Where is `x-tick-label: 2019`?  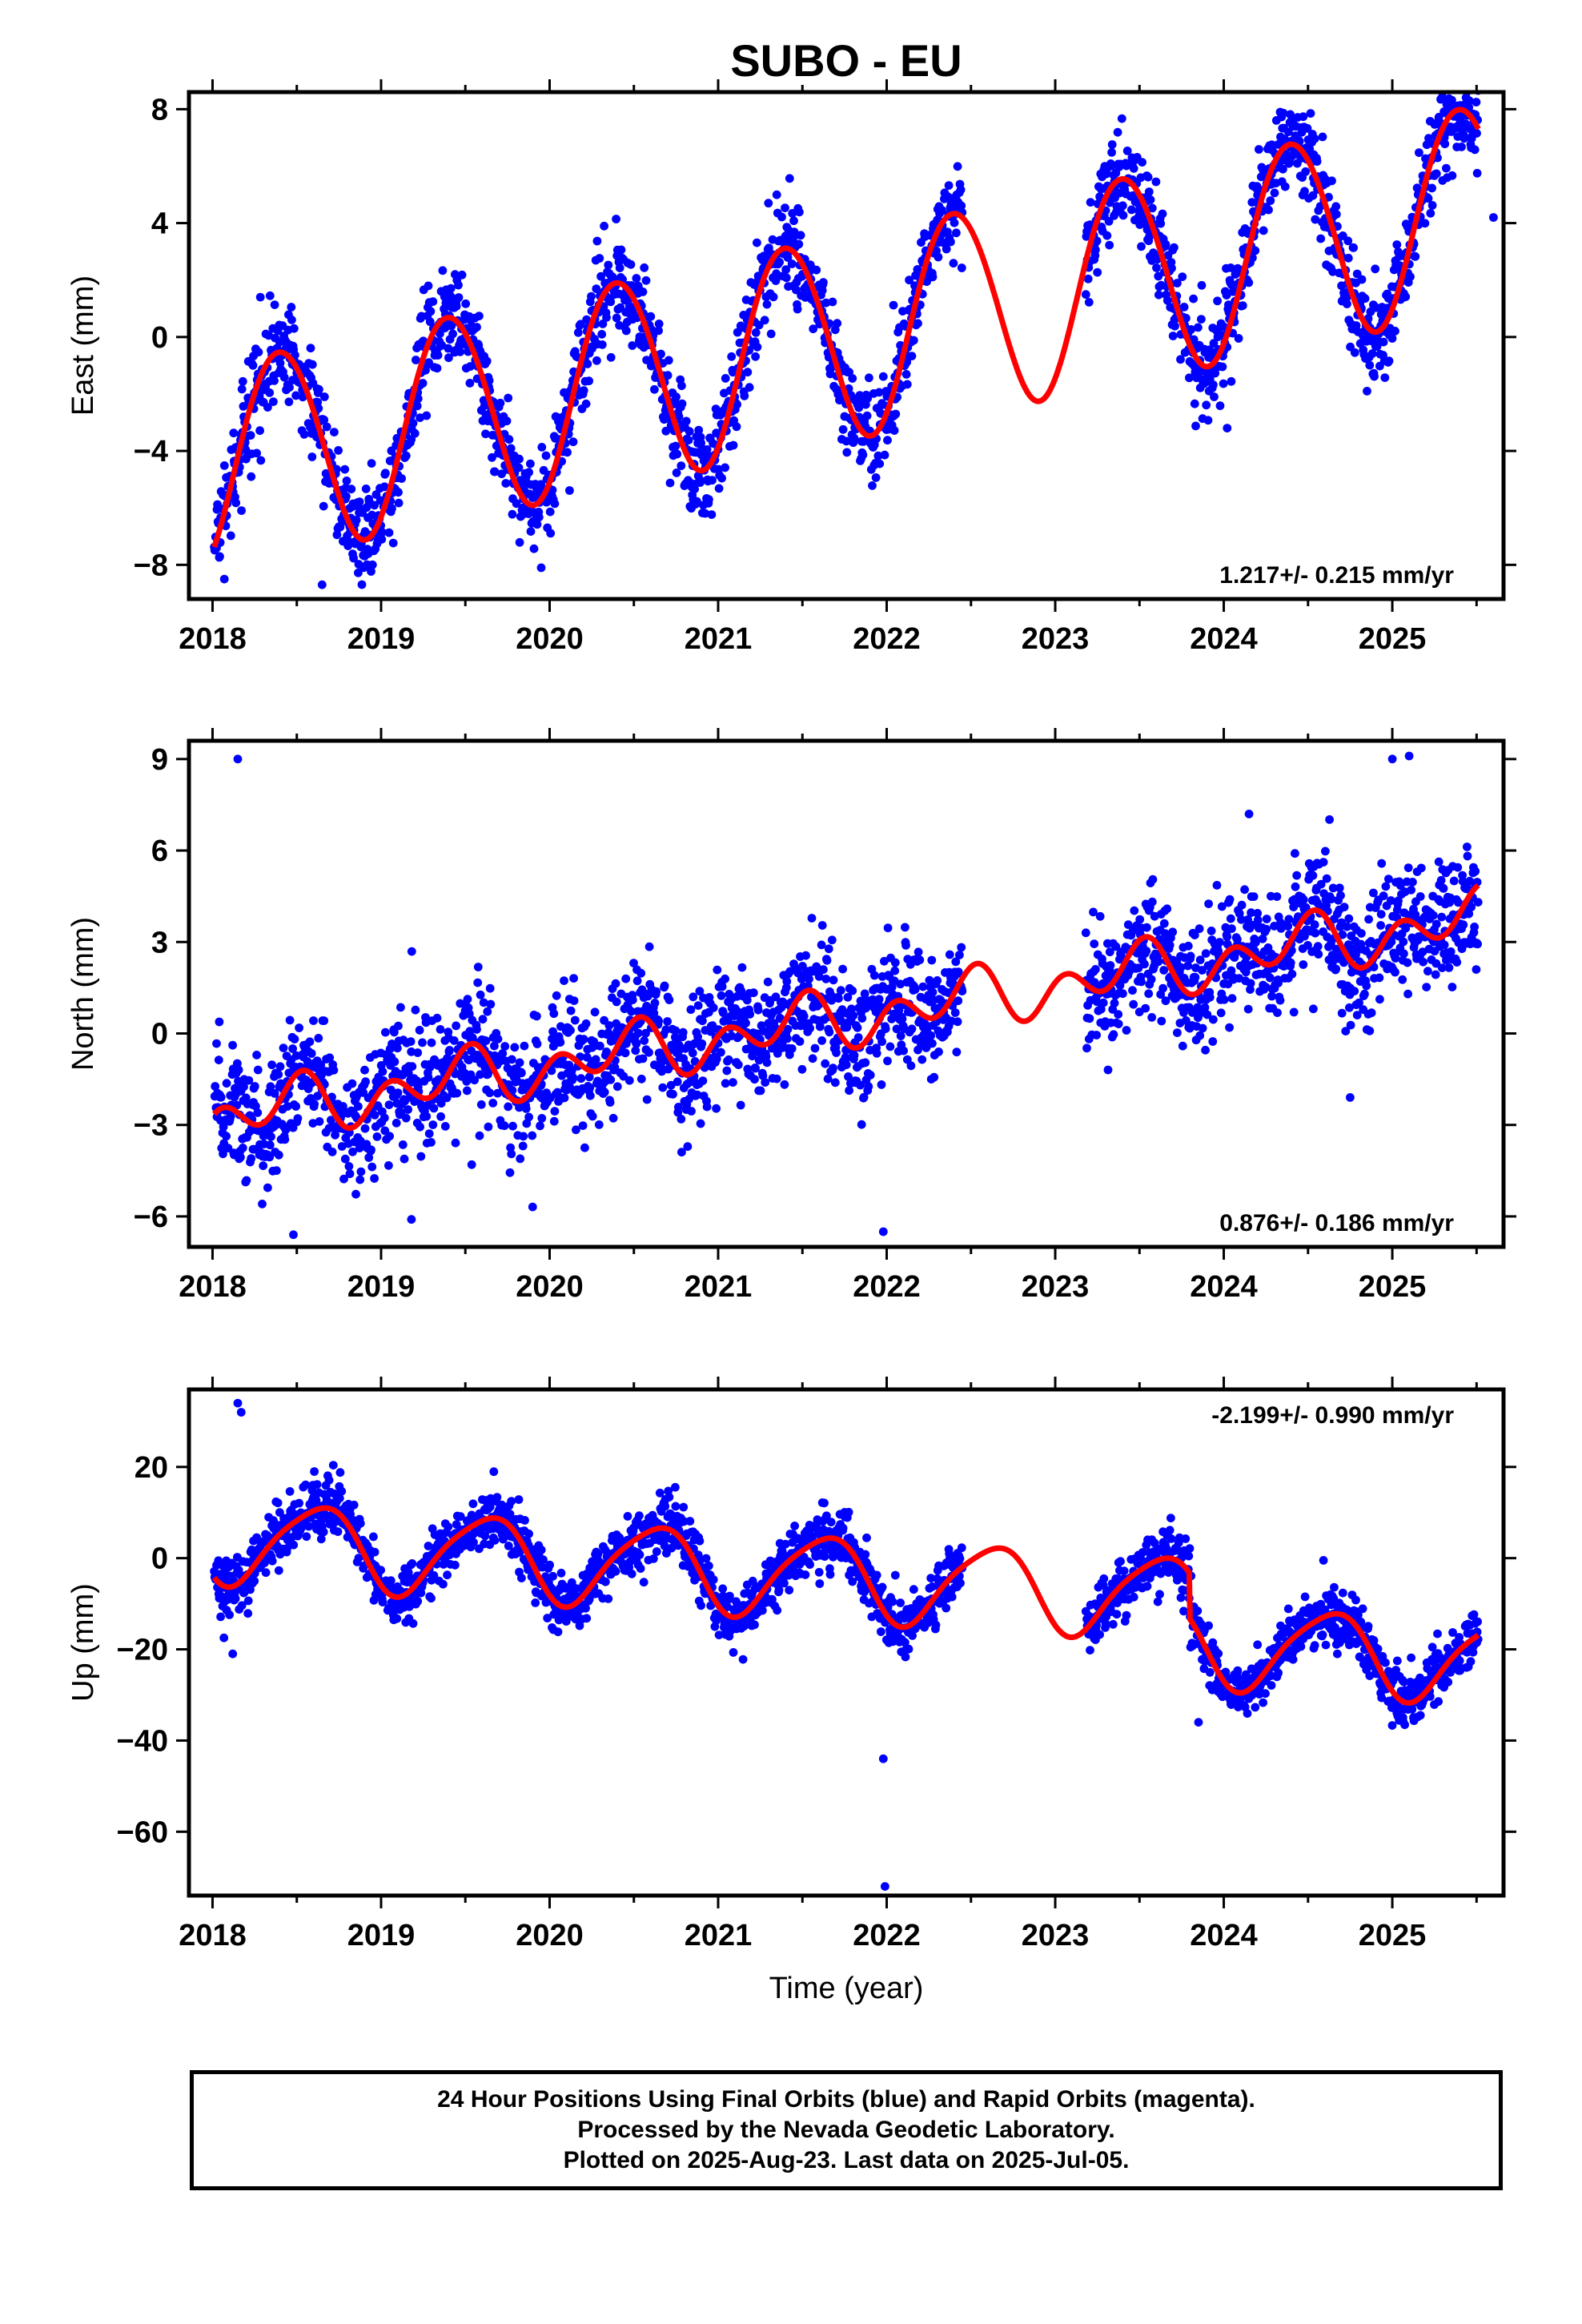 x-tick-label: 2019 is located at coordinates (382, 639).